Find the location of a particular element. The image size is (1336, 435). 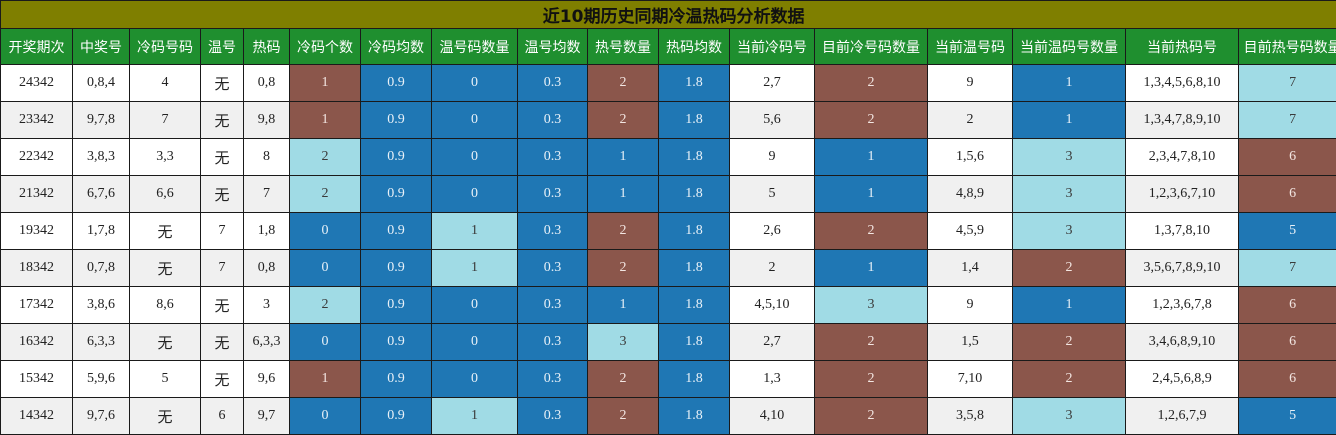

table-cell: 6,3,3 is located at coordinates (101, 342).